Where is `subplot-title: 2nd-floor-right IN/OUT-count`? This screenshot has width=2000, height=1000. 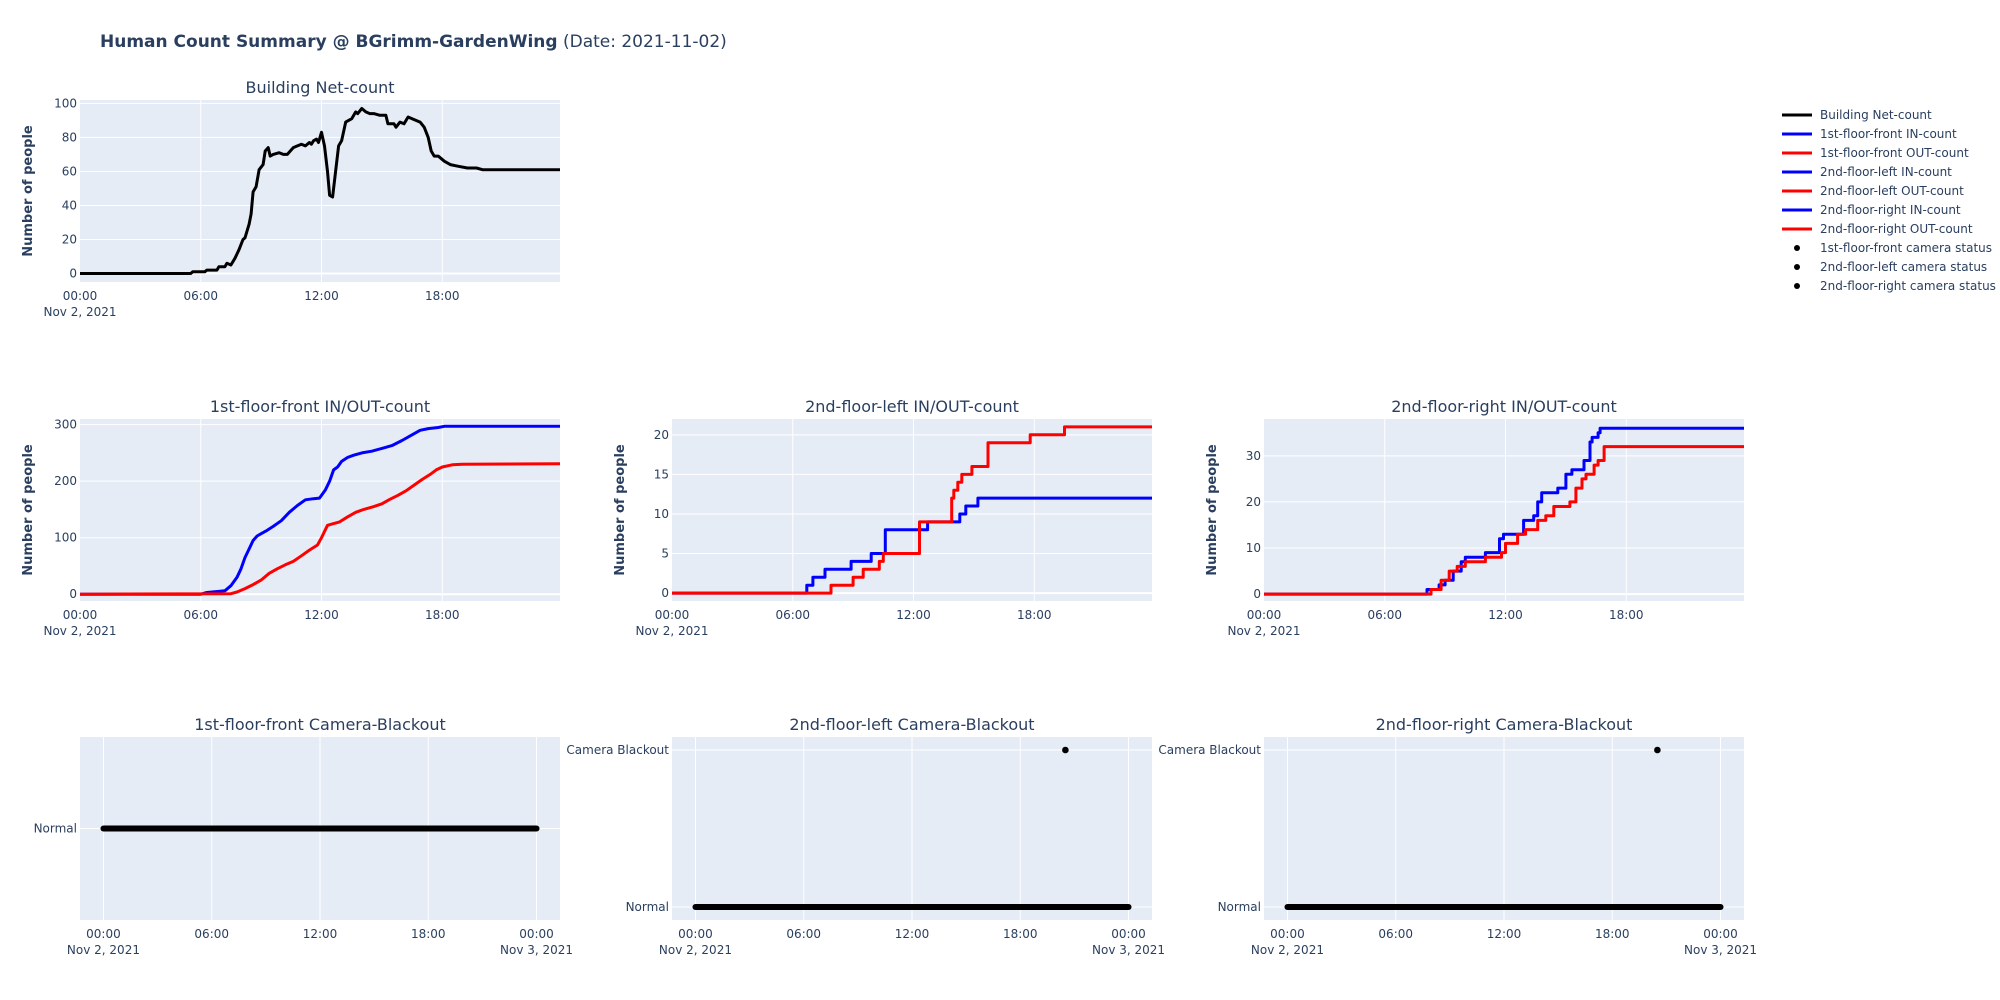
subplot-title: 2nd-floor-right IN/OUT-count is located at coordinates (1504, 406).